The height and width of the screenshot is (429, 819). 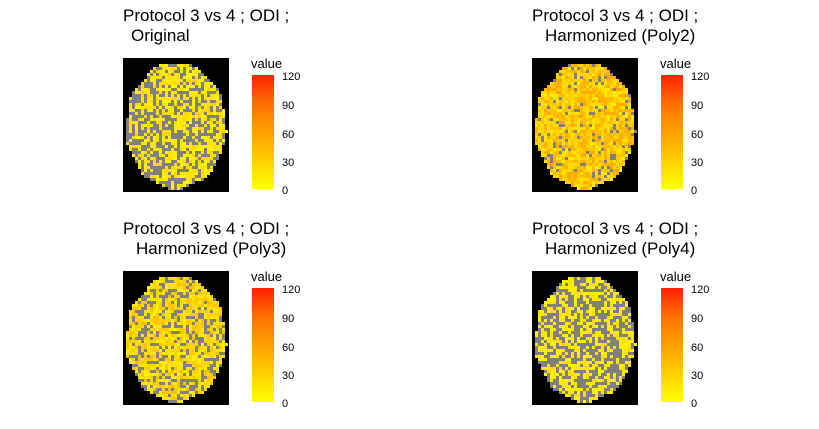 What do you see at coordinates (177, 340) in the screenshot?
I see `brain-voxels` at bounding box center [177, 340].